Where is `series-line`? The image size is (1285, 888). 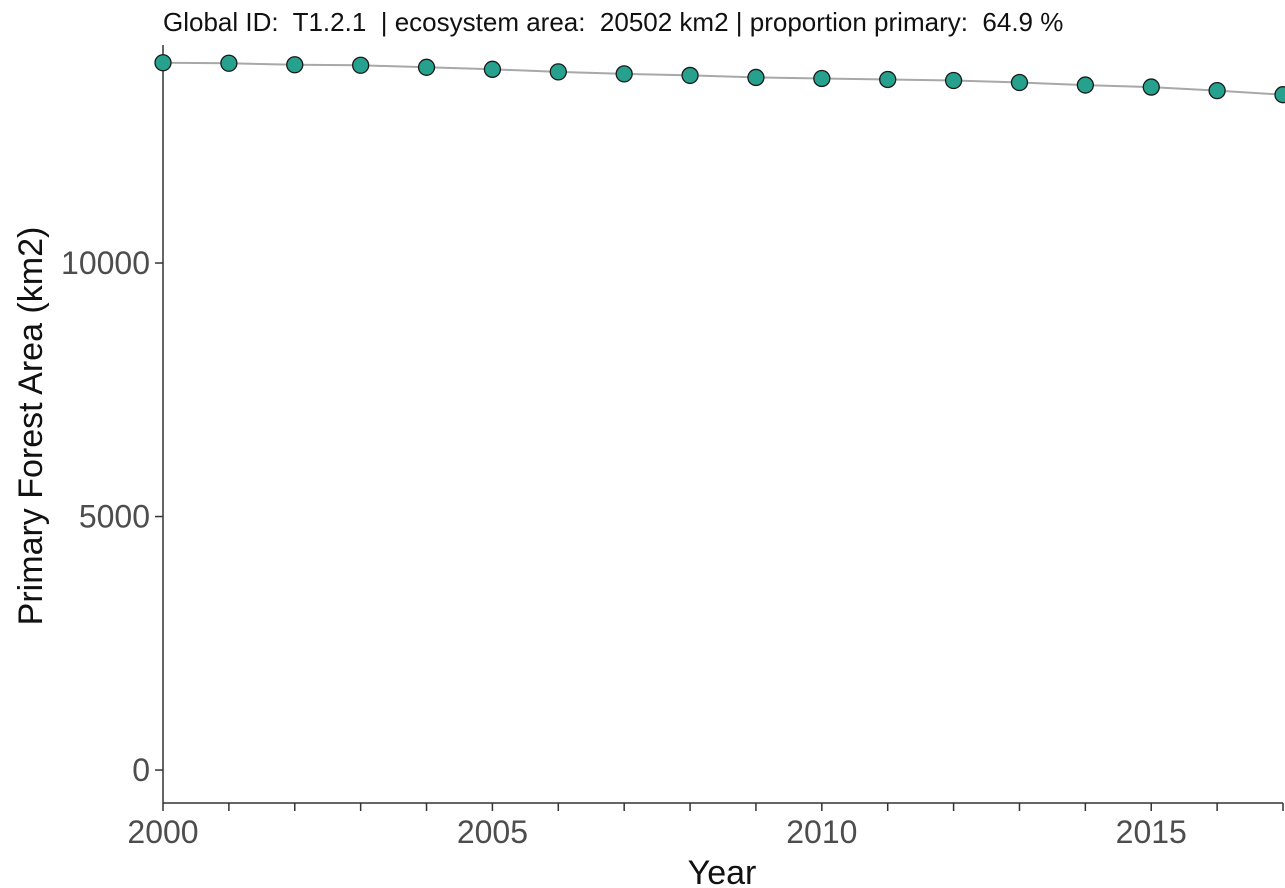 series-line is located at coordinates (723, 78).